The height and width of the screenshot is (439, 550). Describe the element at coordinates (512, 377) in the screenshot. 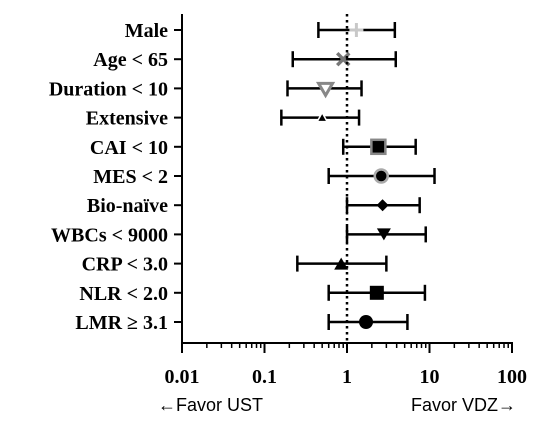

I see `x-tick-label: 100` at that location.